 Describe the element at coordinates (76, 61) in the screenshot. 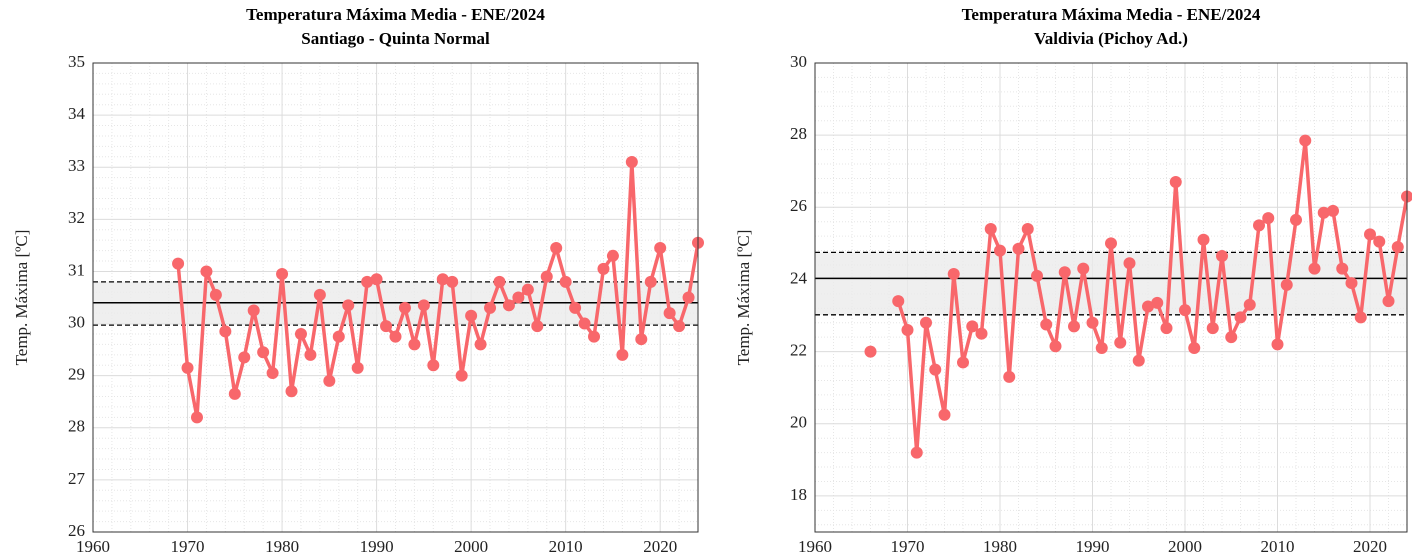

I see `y-tick-label: 35` at that location.